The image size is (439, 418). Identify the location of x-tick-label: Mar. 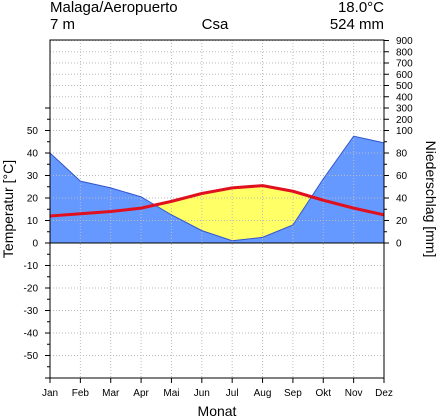
(111, 393).